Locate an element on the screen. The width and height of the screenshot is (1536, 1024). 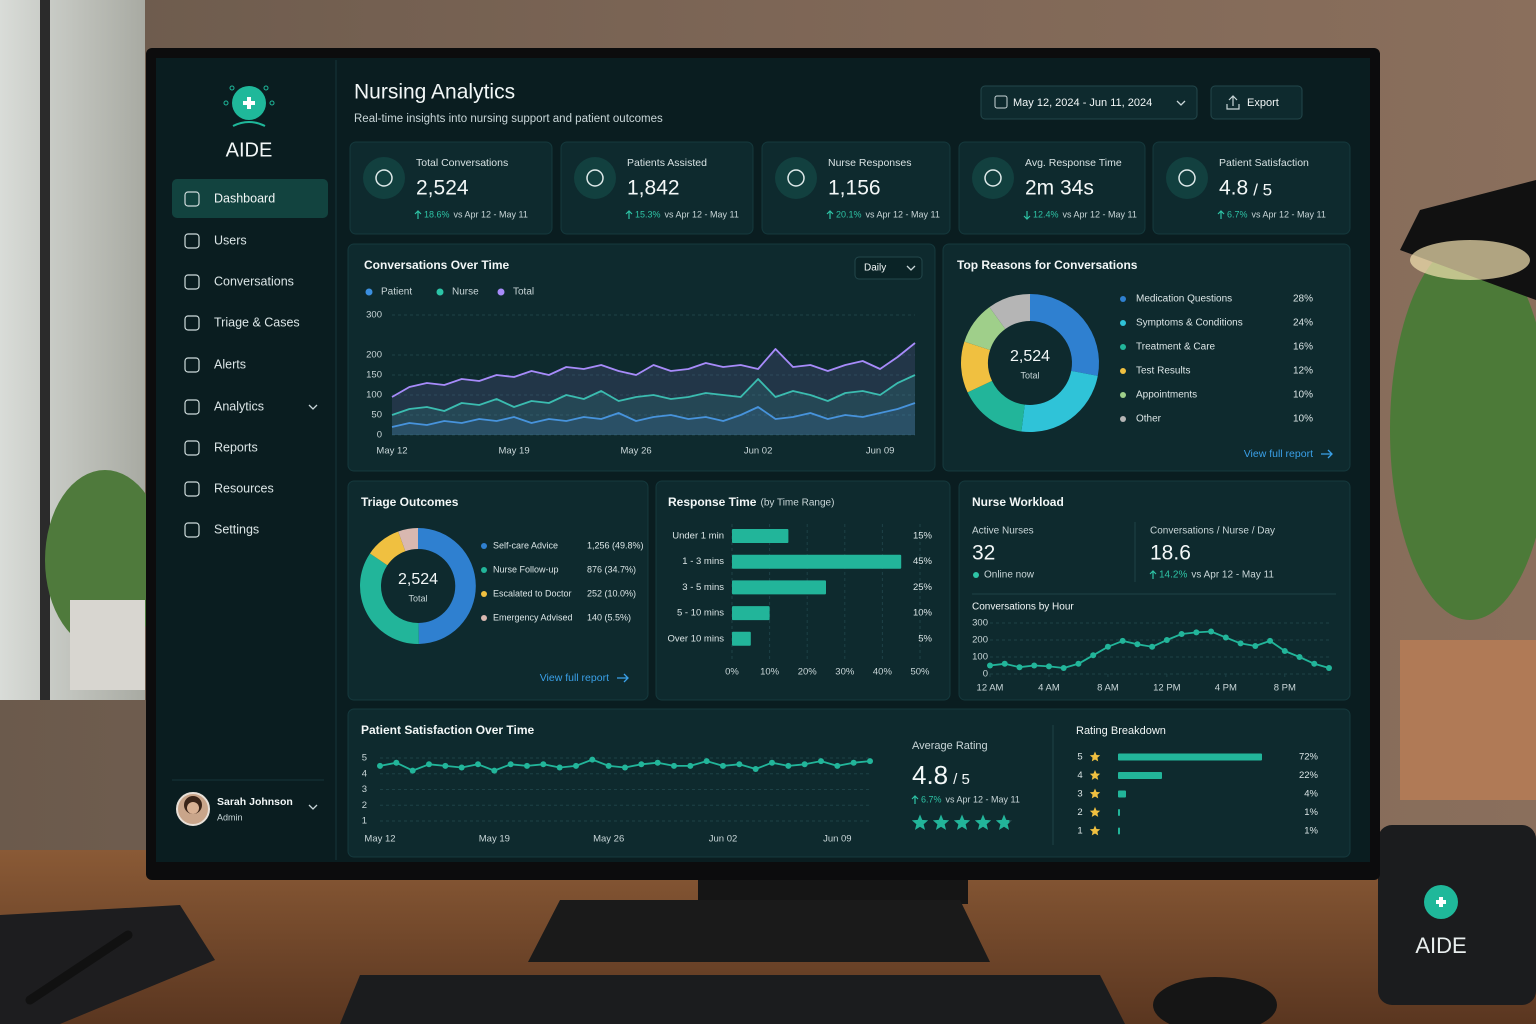
value-label: 140 (5.5%) is located at coordinates (609, 617).